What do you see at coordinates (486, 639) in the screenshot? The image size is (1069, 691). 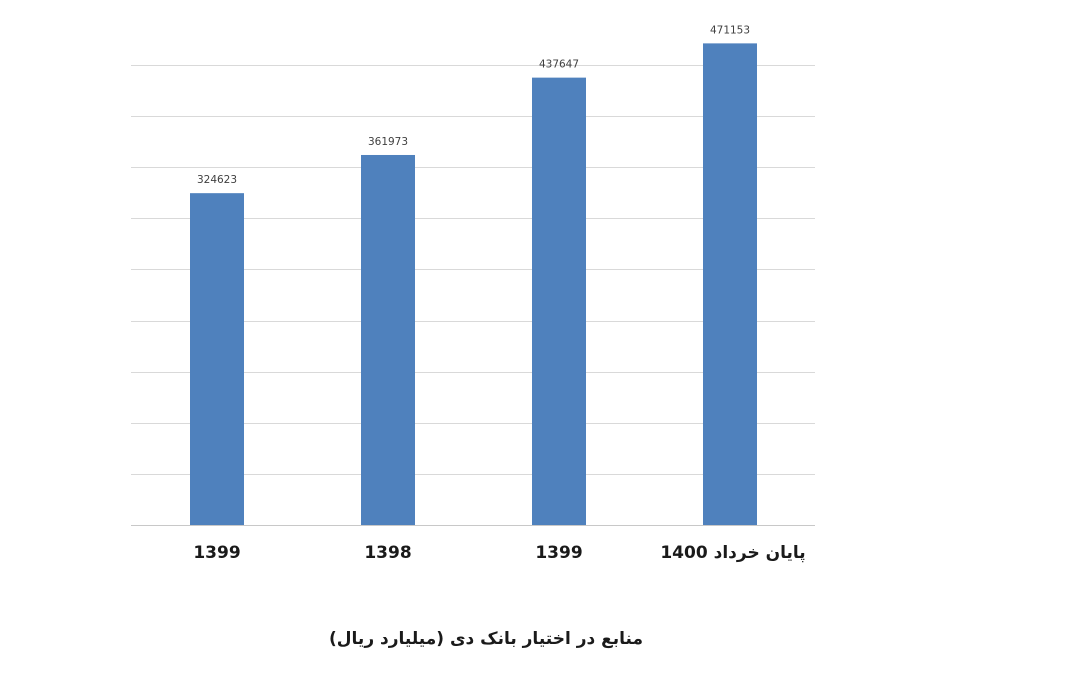 I see `chart-title: منابع در اختیار بانک دی (میلیارد ریال)` at bounding box center [486, 639].